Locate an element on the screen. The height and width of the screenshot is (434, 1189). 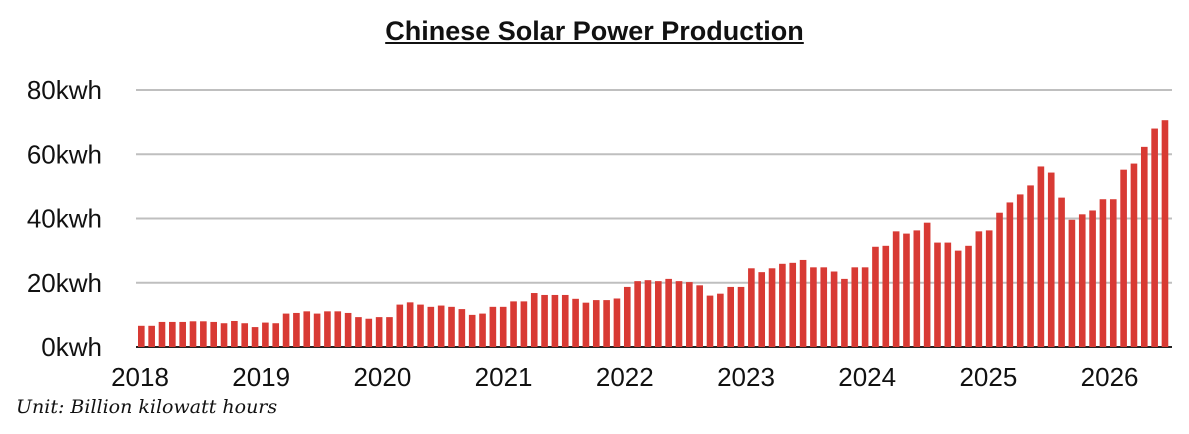
x-tick-label: 2023 is located at coordinates (746, 377).